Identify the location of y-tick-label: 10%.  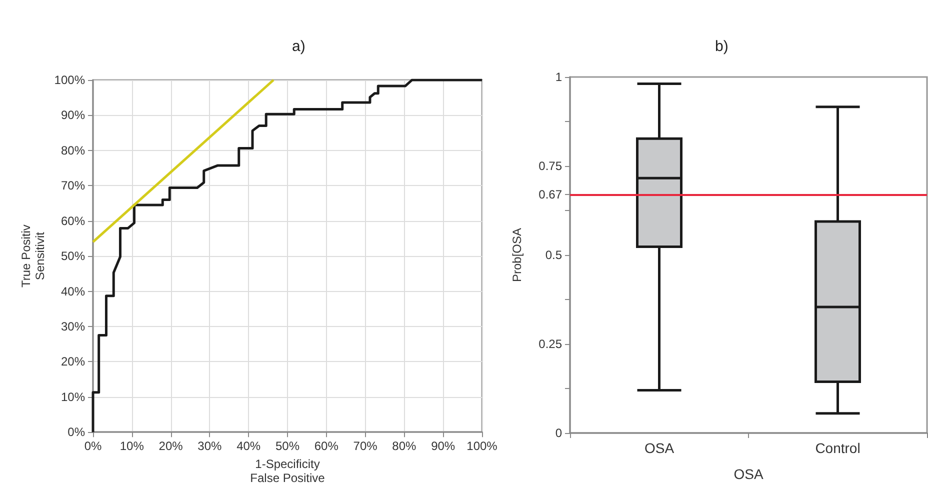
(73, 397).